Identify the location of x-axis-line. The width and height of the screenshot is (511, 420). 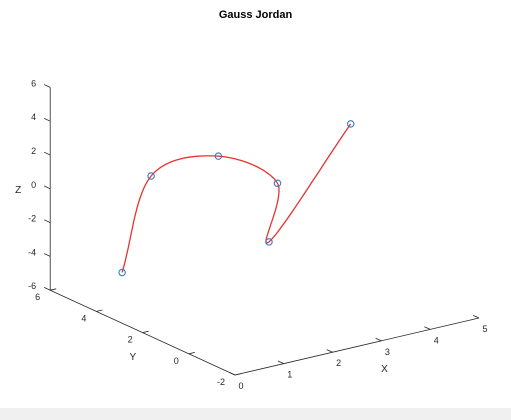
(357, 346).